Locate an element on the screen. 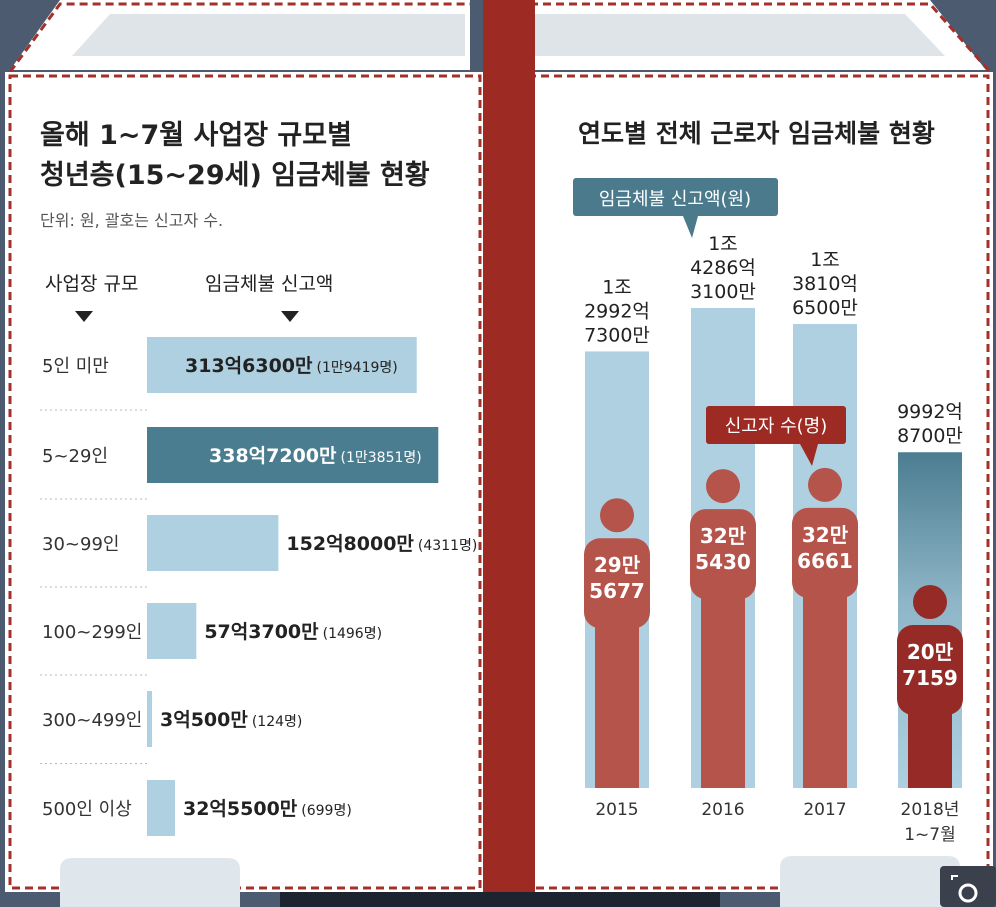  year-label: 2016 is located at coordinates (722, 810).